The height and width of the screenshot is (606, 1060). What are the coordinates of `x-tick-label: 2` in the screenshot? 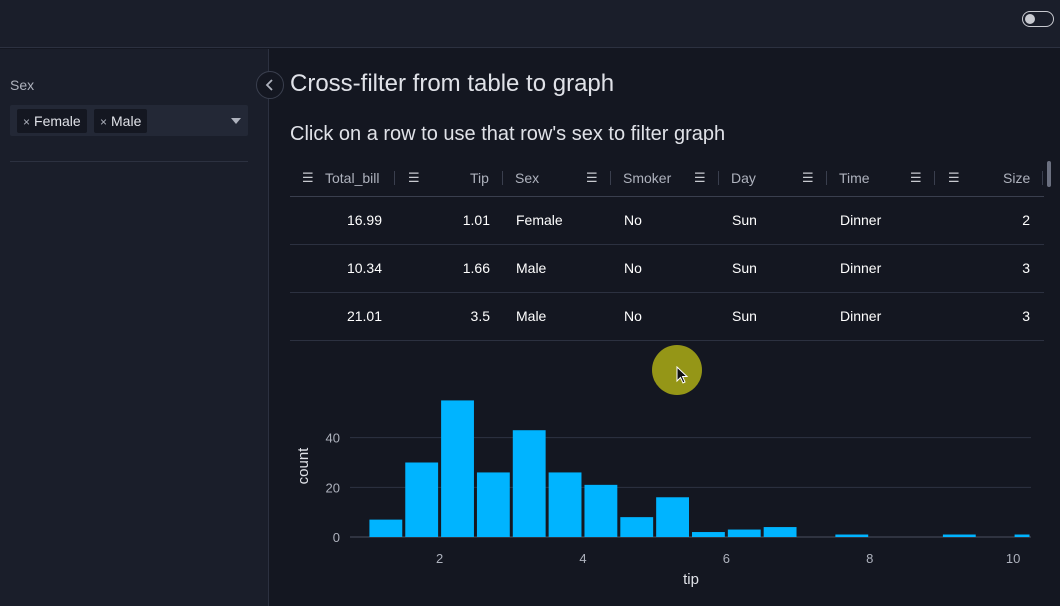 It's located at (439, 558).